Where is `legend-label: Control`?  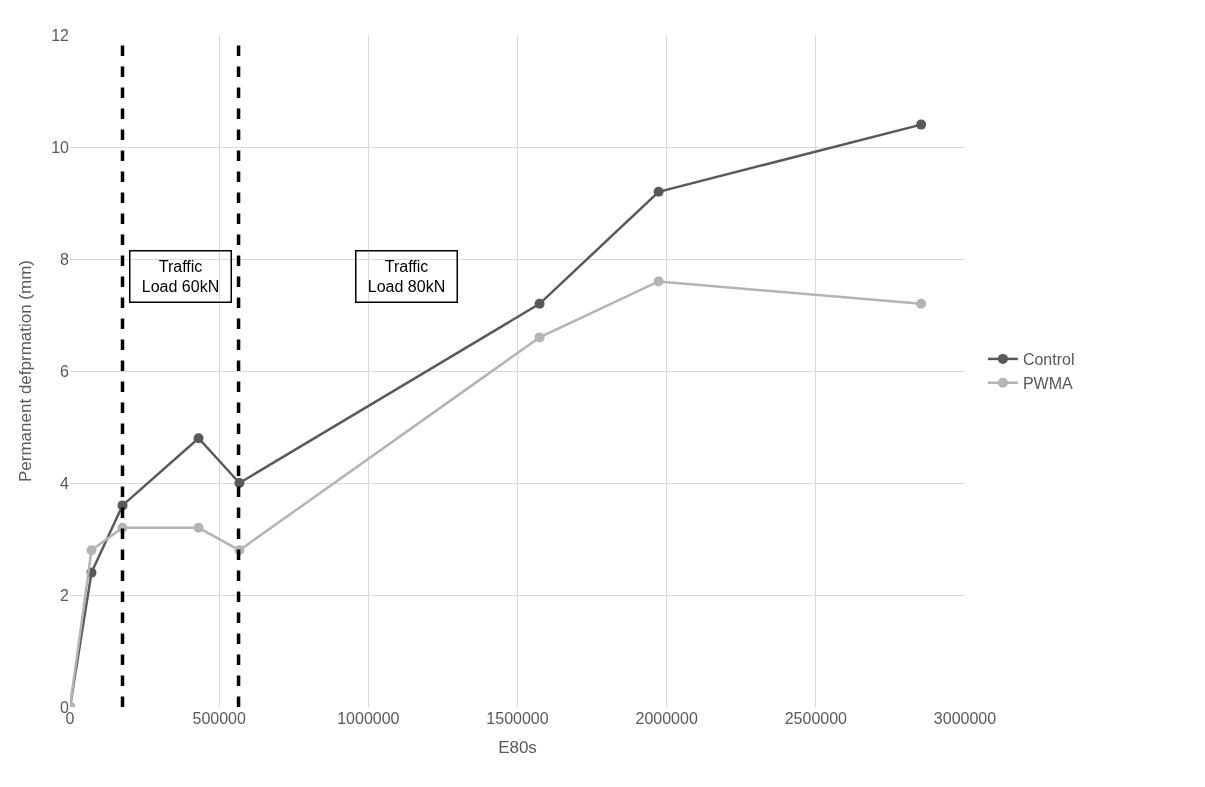
legend-label: Control is located at coordinates (1048, 360).